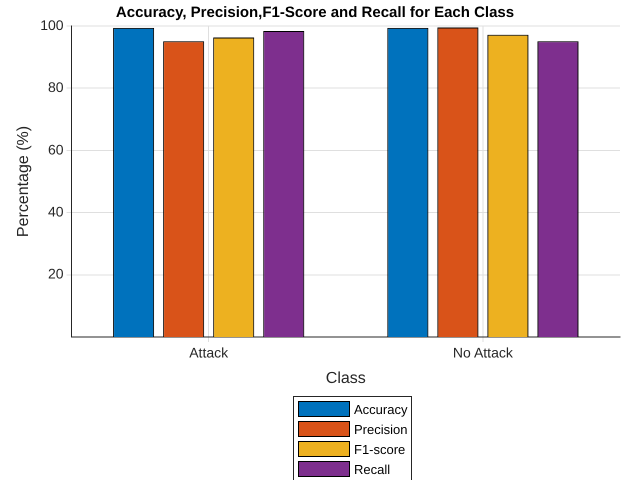 This screenshot has width=625, height=480. What do you see at coordinates (483, 352) in the screenshot?
I see `x-tick-label: No Attack` at bounding box center [483, 352].